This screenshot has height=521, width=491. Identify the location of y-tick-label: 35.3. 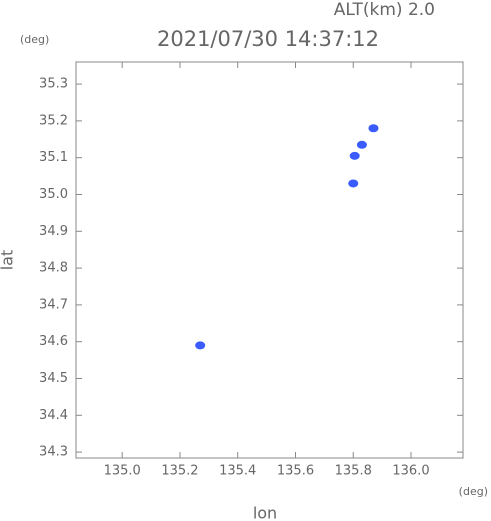
(53, 84).